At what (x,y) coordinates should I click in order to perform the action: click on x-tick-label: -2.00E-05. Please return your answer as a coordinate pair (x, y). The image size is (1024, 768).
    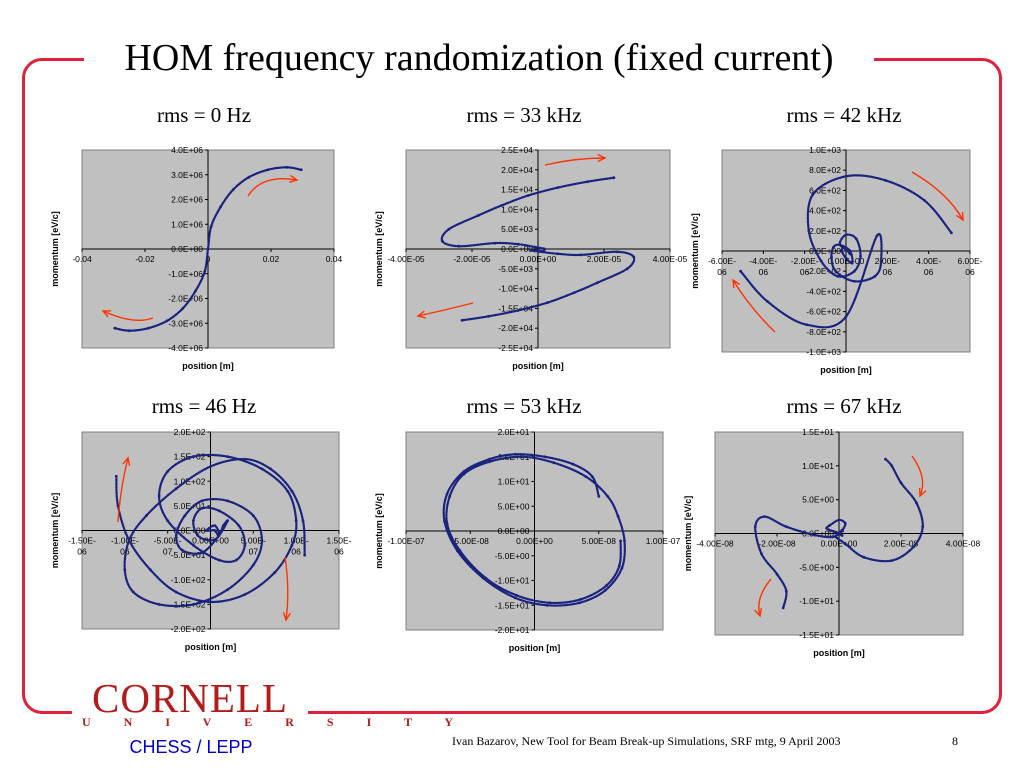
    Looking at the image, I should click on (472, 259).